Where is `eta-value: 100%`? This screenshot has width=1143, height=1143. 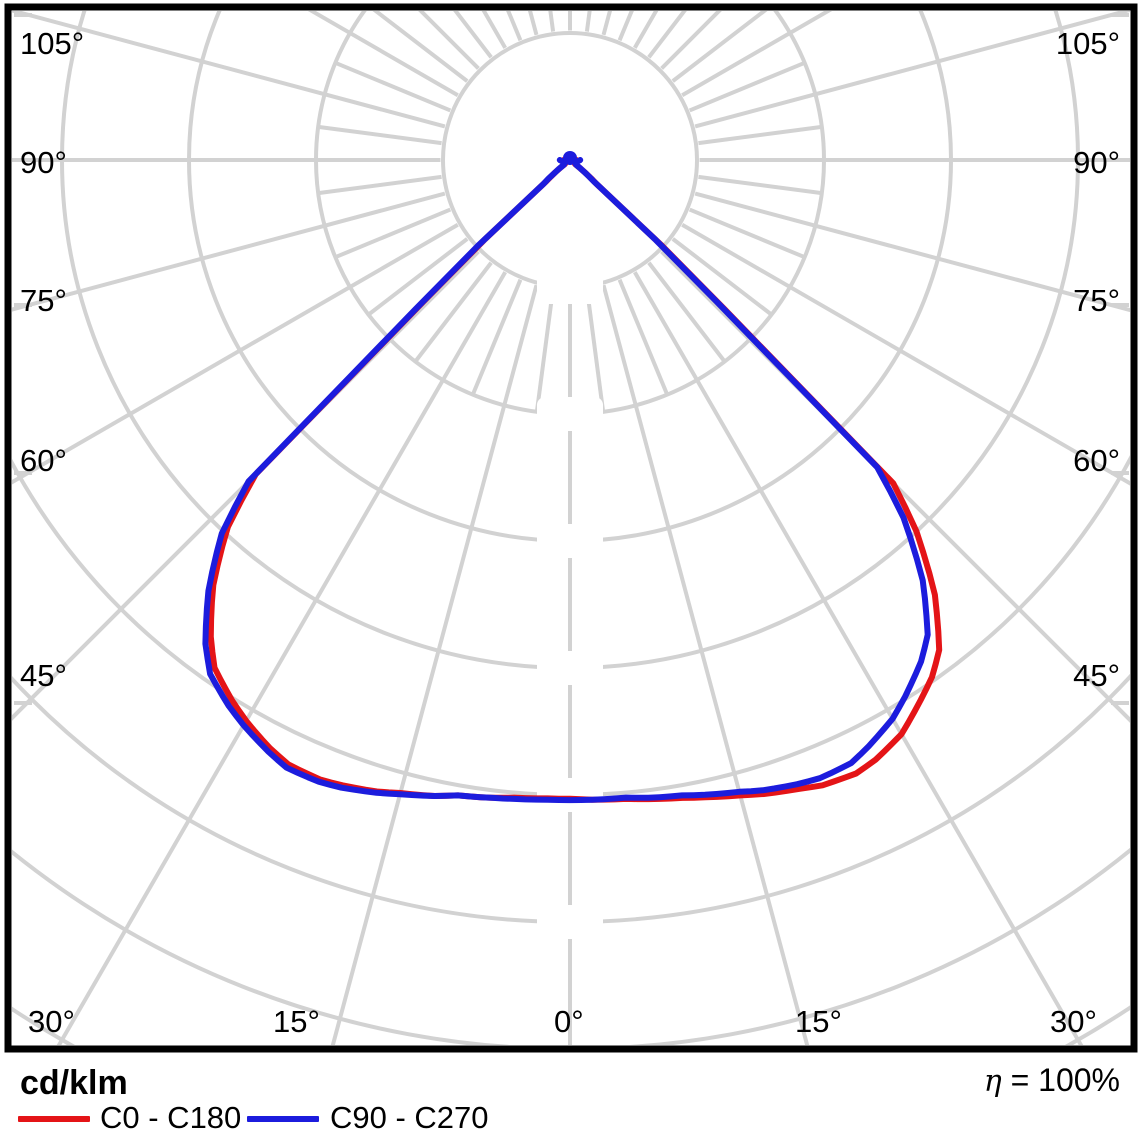
eta-value: 100% is located at coordinates (1079, 1080).